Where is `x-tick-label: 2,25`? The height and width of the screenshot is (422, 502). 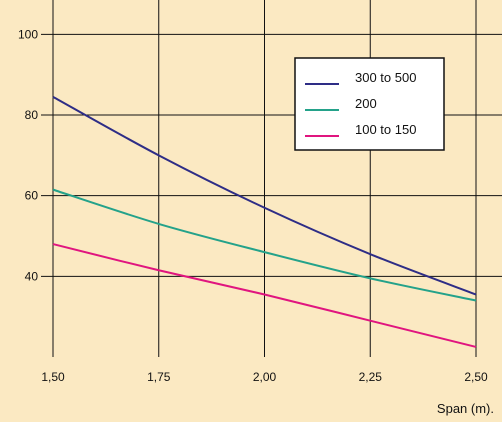 x-tick-label: 2,25 is located at coordinates (371, 377).